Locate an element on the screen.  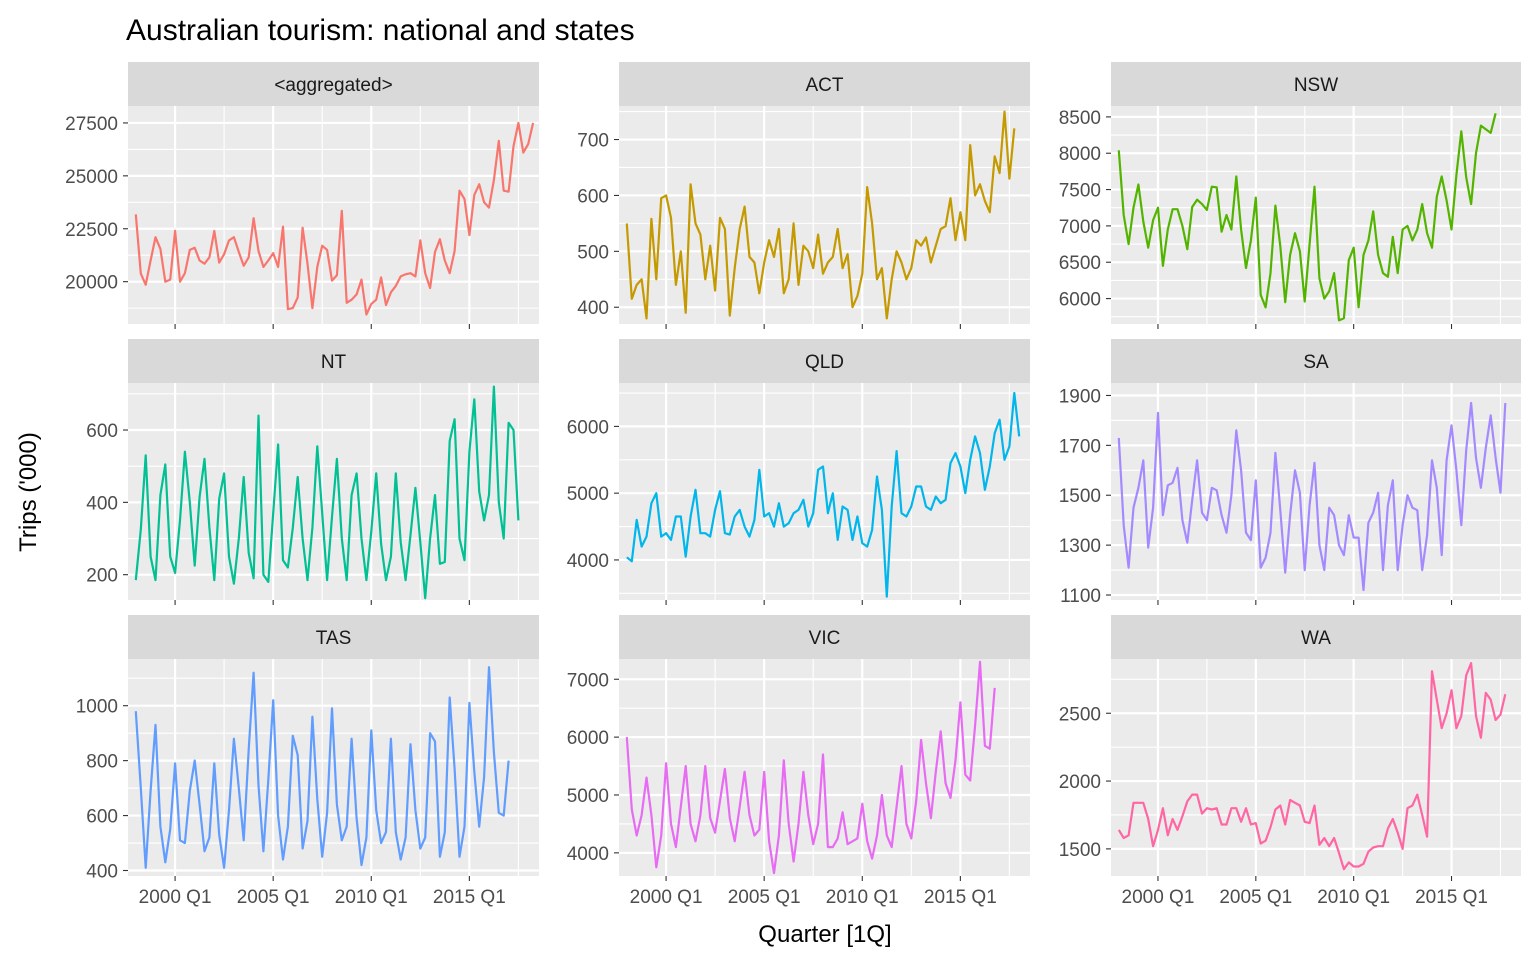
facet-panel: SA 1100 1300 1500 1700 1900 is located at coordinates (1290, 473).